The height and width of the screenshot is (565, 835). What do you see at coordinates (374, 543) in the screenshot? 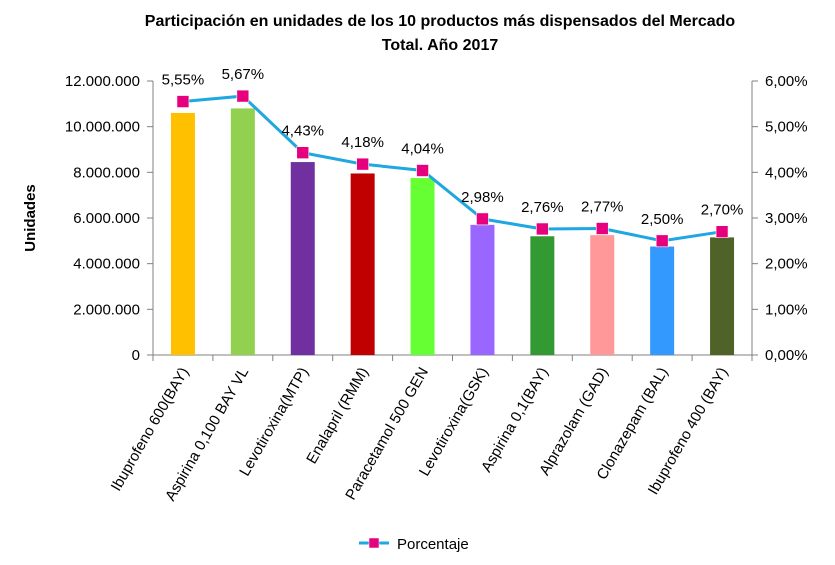
I see `legend-marker-icon` at bounding box center [374, 543].